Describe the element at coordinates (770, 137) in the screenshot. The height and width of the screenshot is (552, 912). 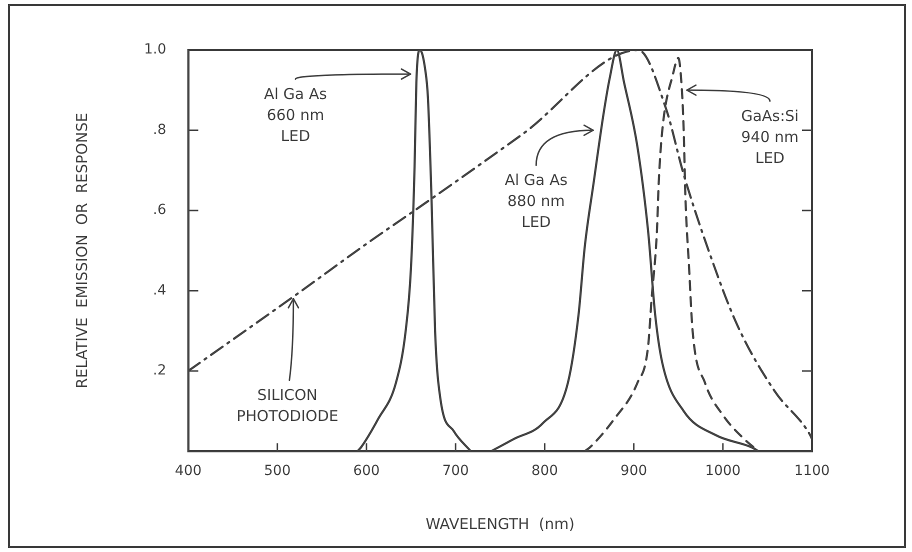
I see `annotation: GaAs:Si 940 nm LED` at that location.